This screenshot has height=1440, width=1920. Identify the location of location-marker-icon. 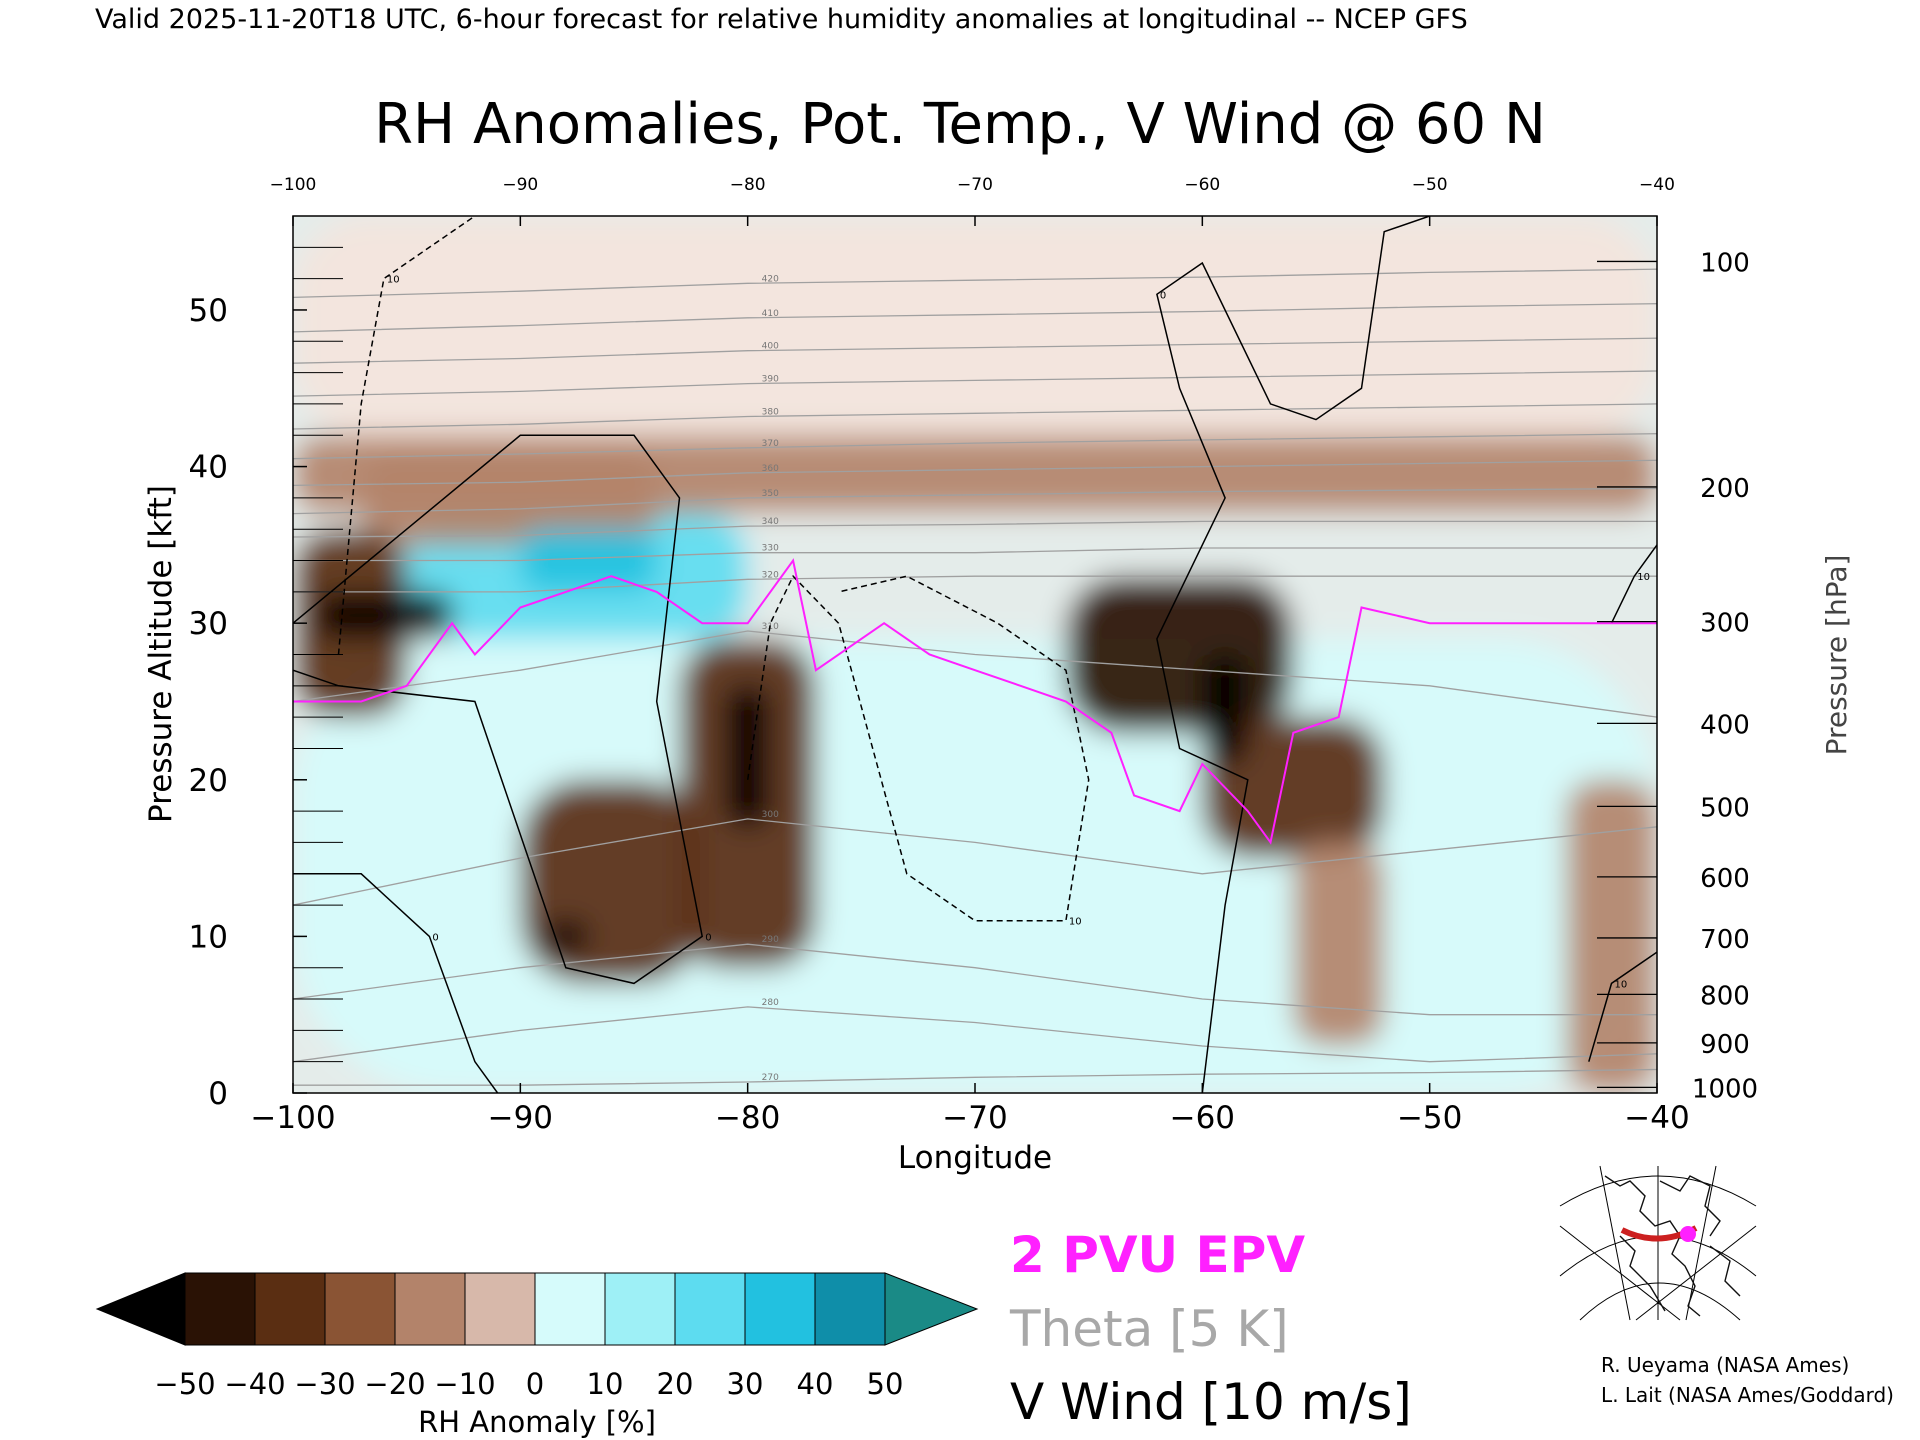
(1688, 1234).